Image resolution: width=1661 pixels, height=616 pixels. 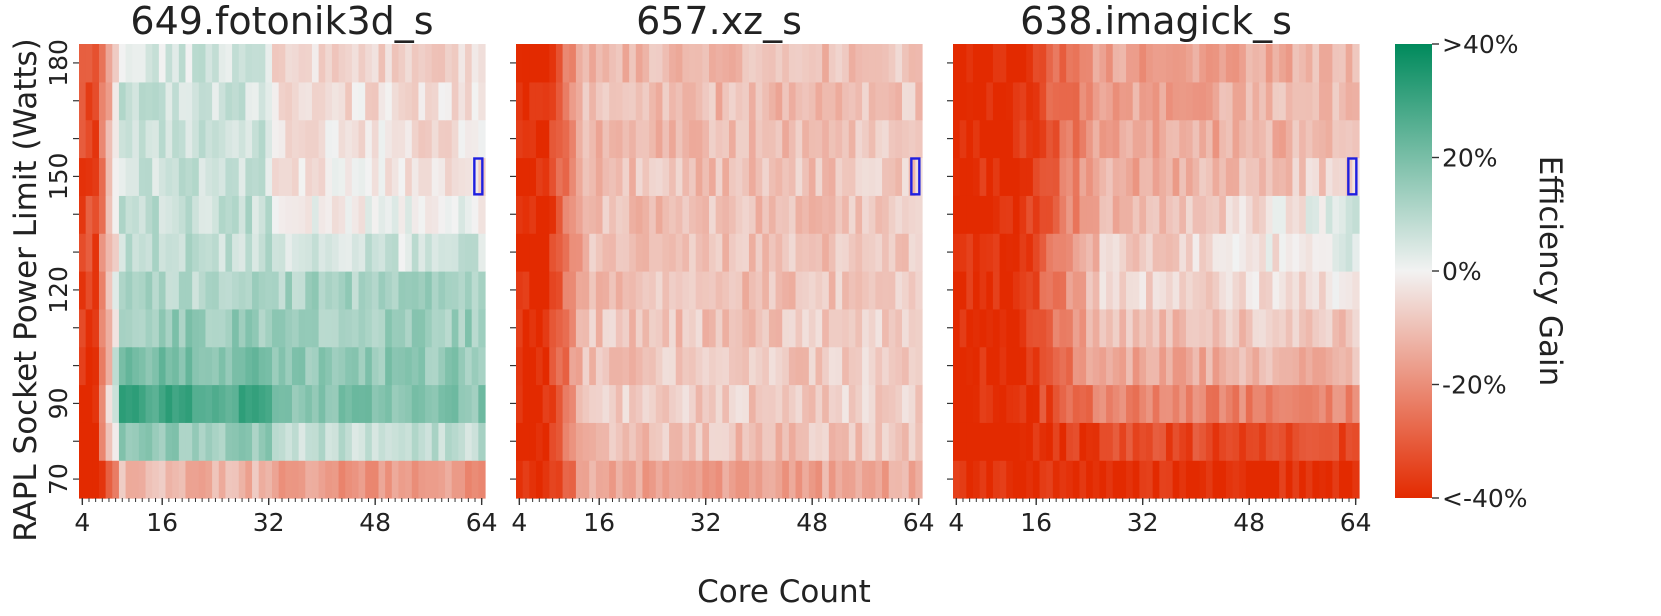 I want to click on y-tick-label: 180, so click(x=58, y=63).